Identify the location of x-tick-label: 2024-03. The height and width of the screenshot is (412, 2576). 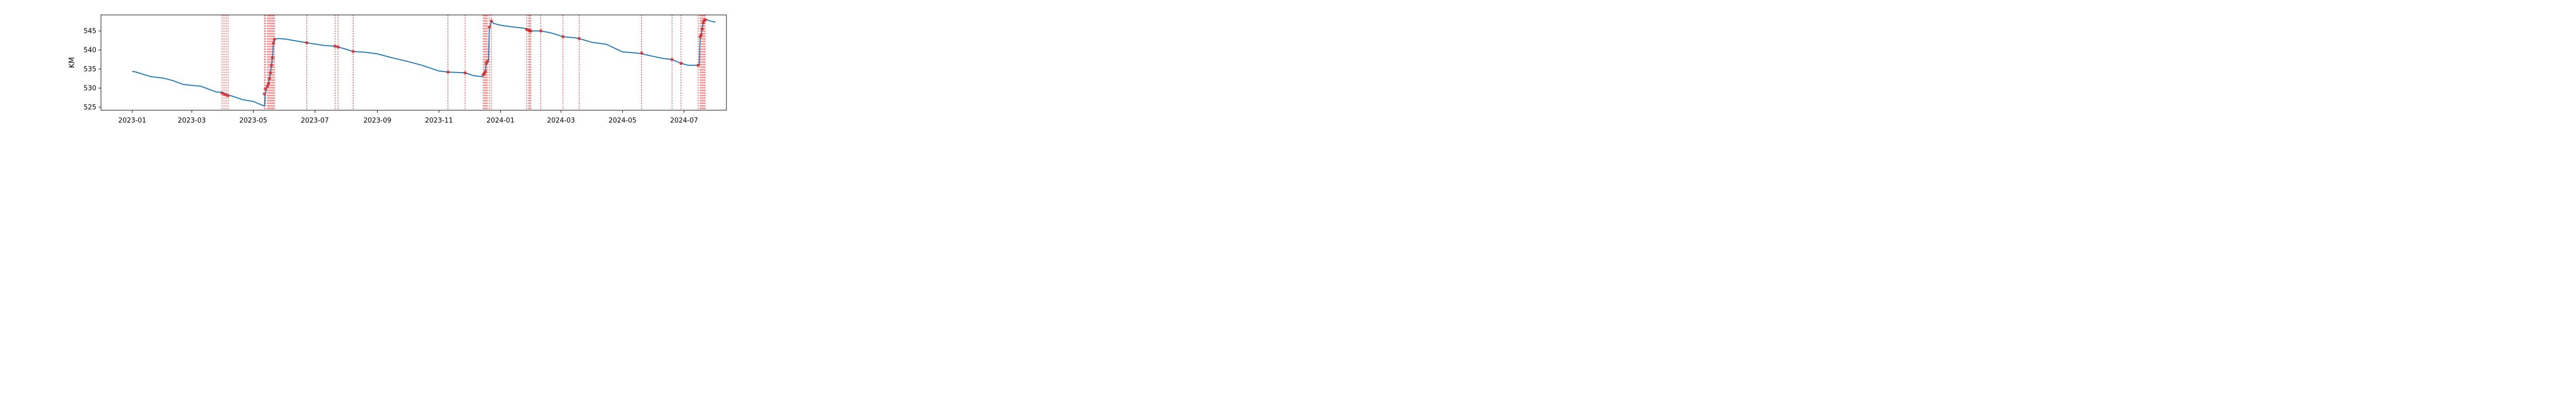
(561, 121).